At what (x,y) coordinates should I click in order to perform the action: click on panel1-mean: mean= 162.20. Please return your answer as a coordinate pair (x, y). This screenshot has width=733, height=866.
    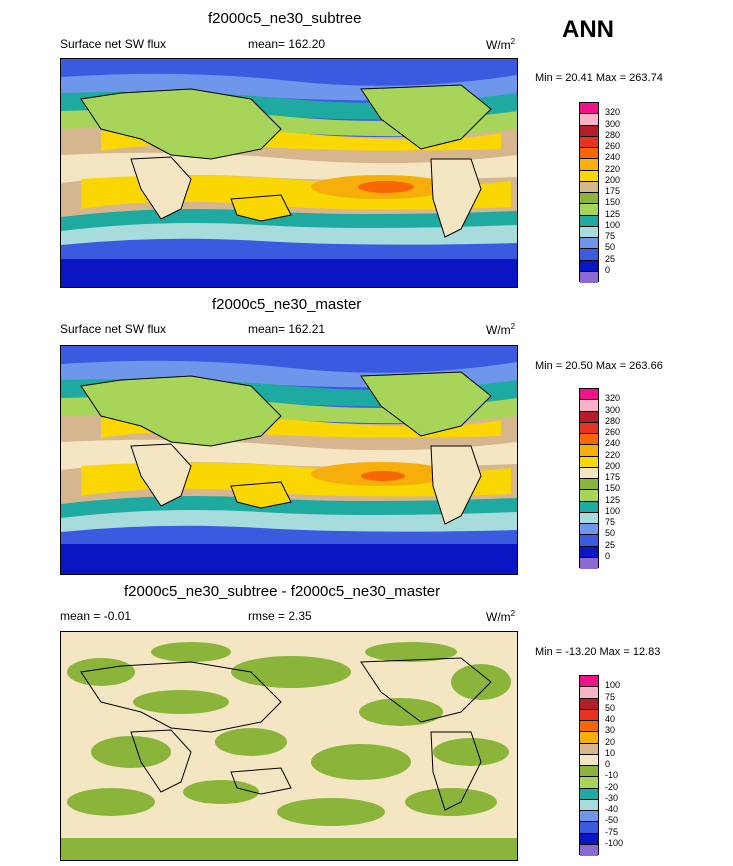
    Looking at the image, I should click on (287, 44).